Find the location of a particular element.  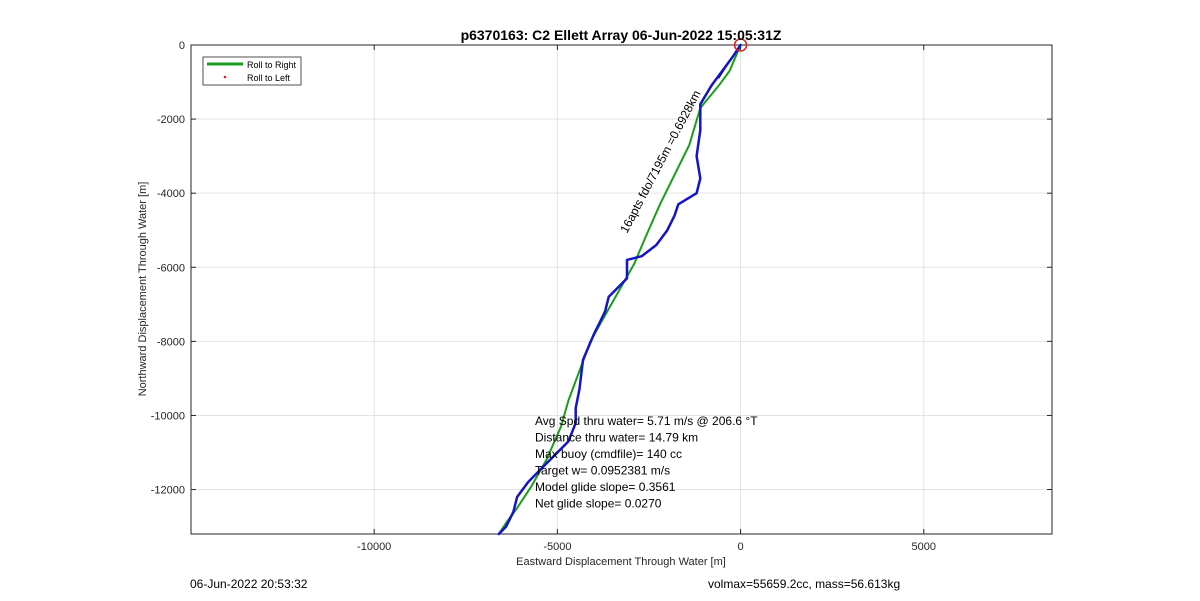

legend-label-roll-right: Roll to Right is located at coordinates (272, 65).